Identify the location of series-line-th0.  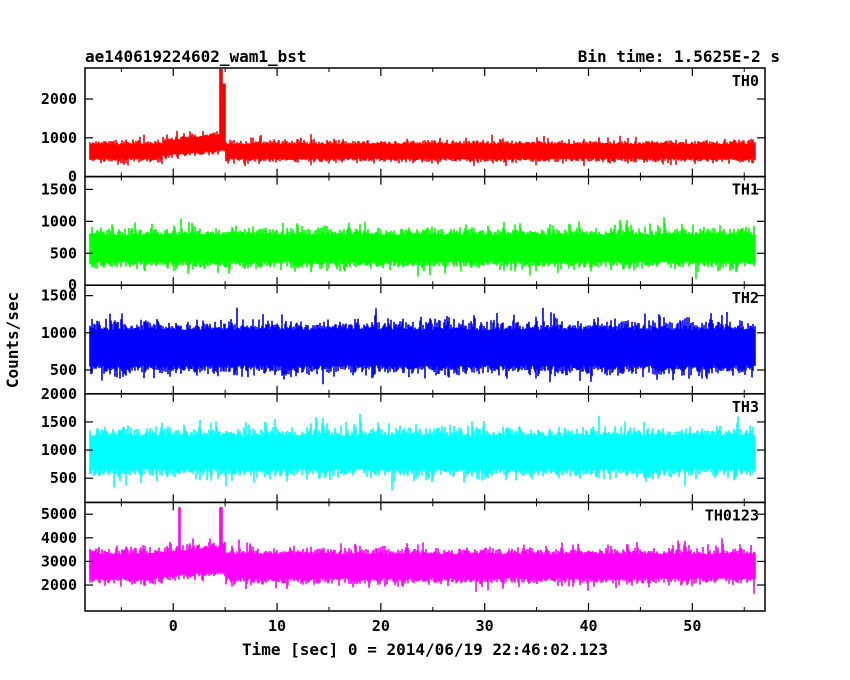
(422, 118).